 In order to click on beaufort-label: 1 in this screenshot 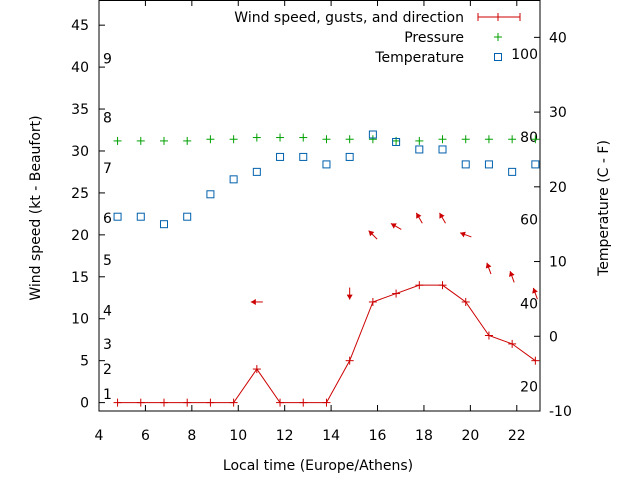, I will do `click(107, 395)`.